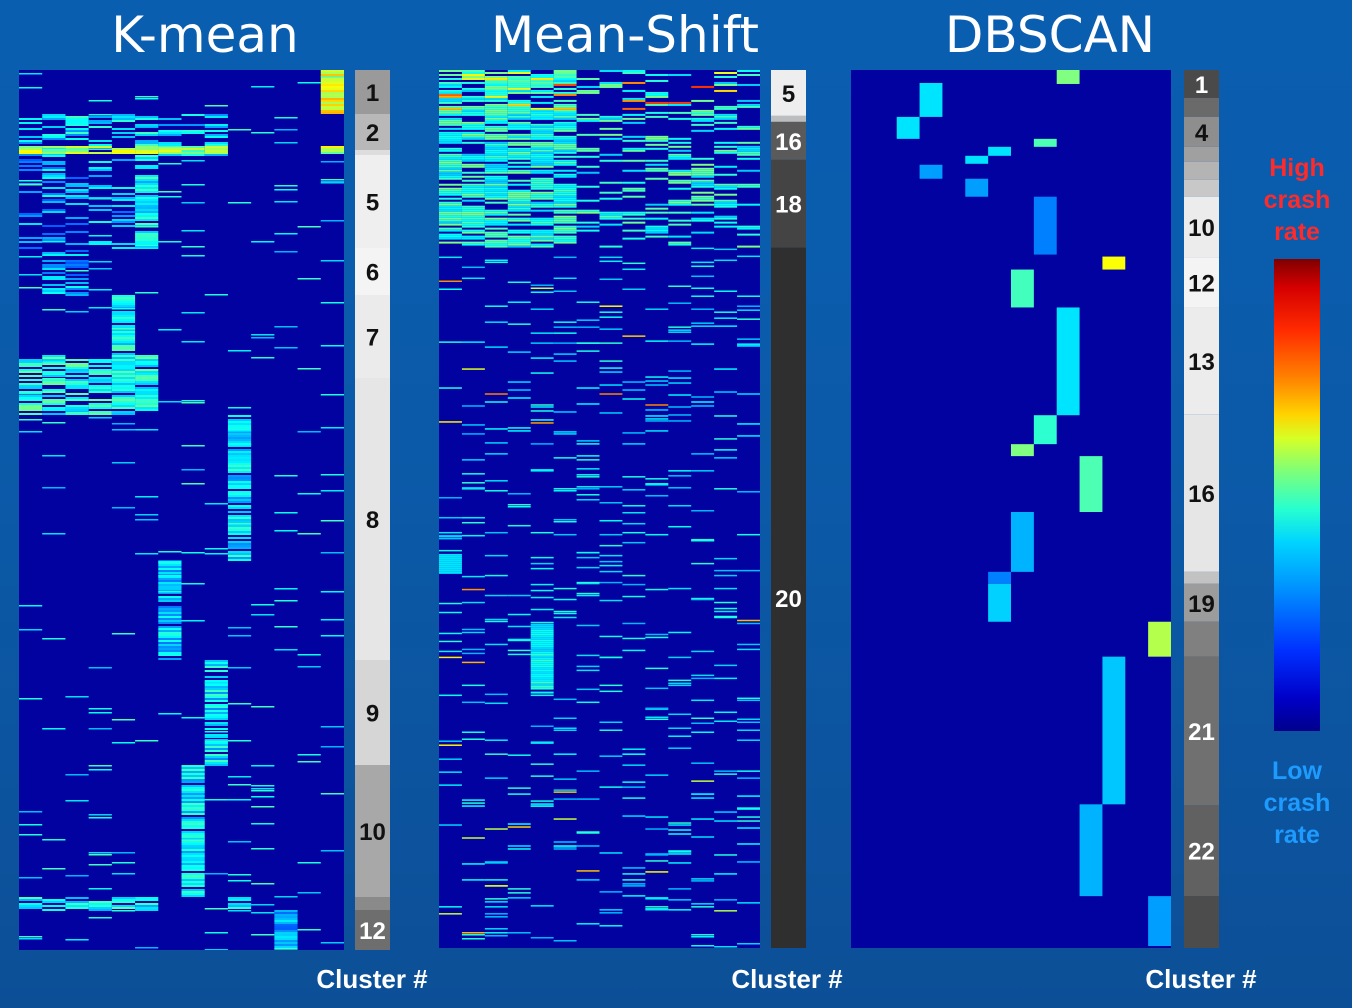 The height and width of the screenshot is (1008, 1352). What do you see at coordinates (1201, 979) in the screenshot?
I see `xlabel-dbscan: Cluster #` at bounding box center [1201, 979].